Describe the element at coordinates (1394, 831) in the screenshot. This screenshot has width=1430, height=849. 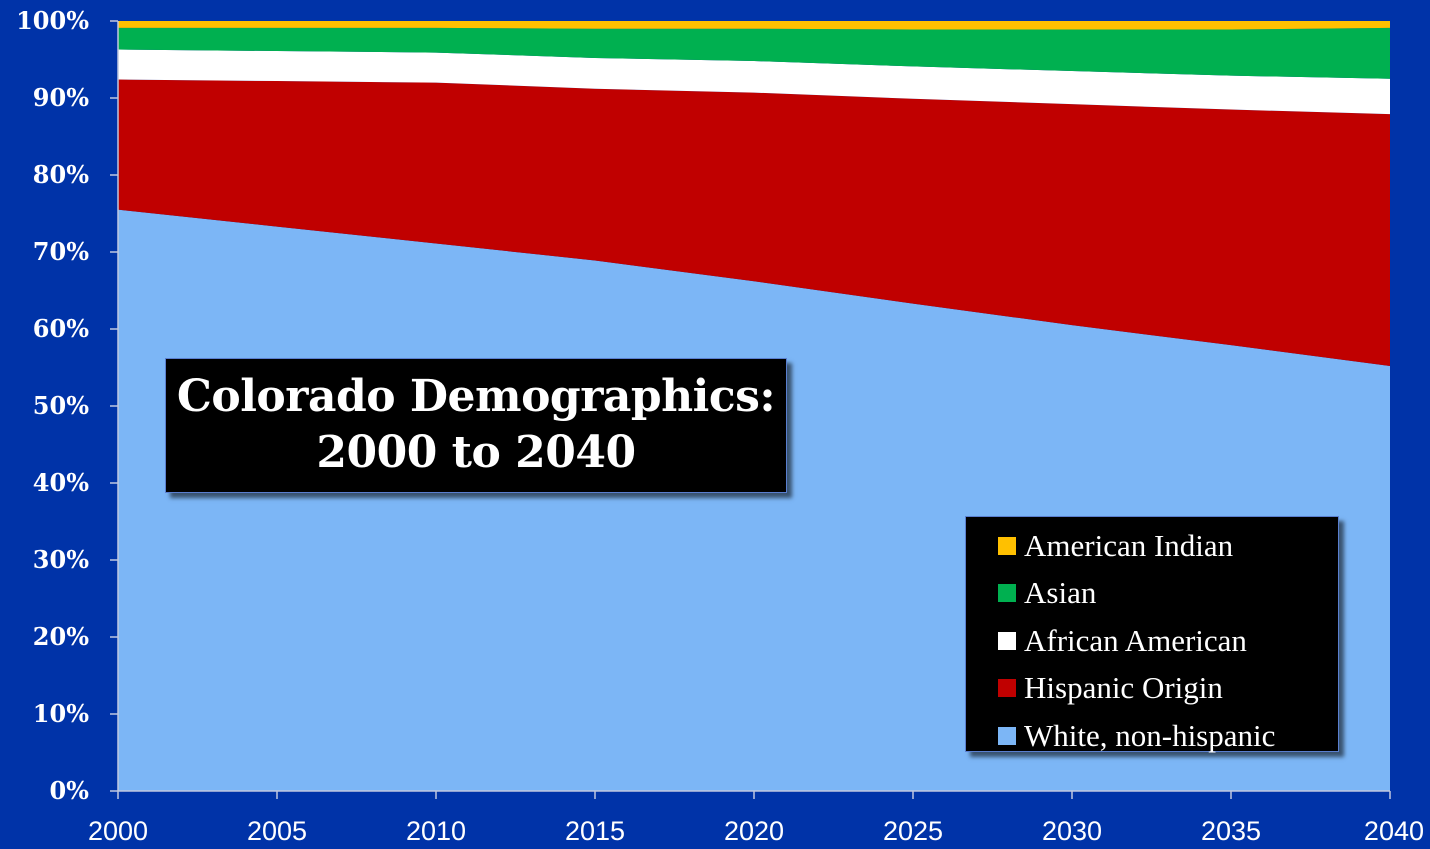
I see `x-tick-label: 2040` at that location.